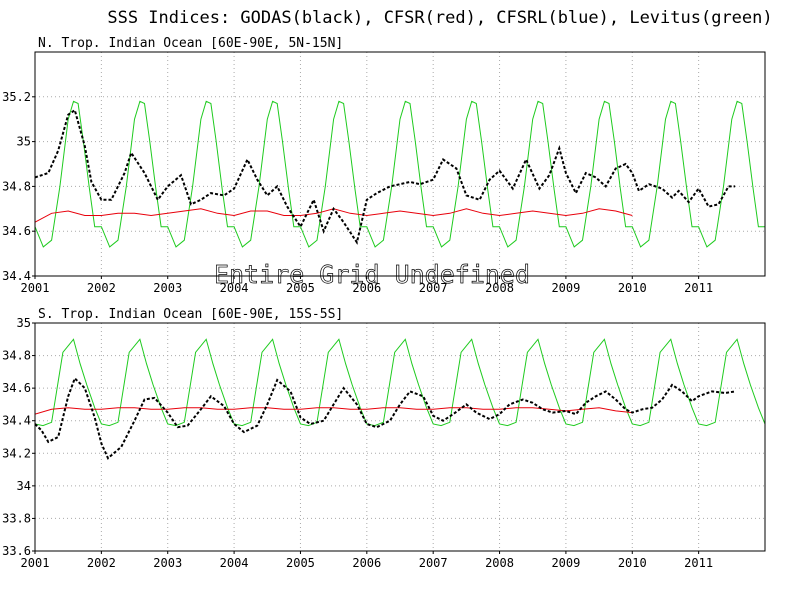 Image resolution: width=800 pixels, height=600 pixels. I want to click on y-tick-label: 34, so click(24, 486).